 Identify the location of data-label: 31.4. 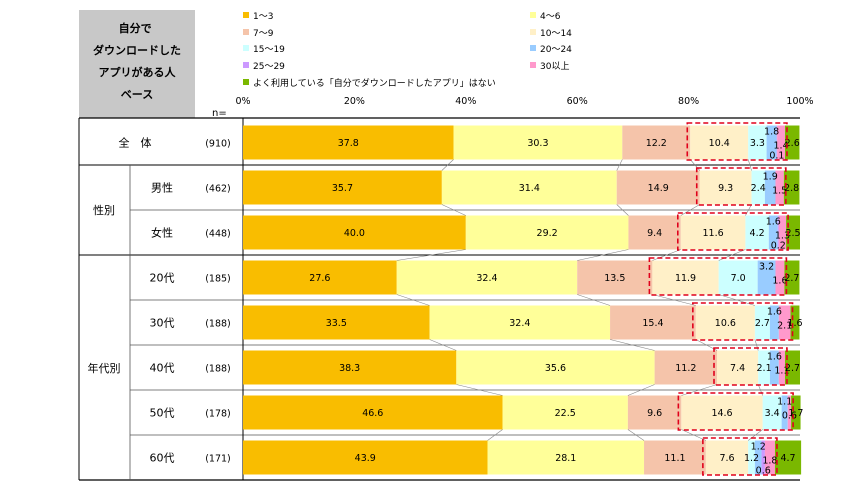
(529, 188).